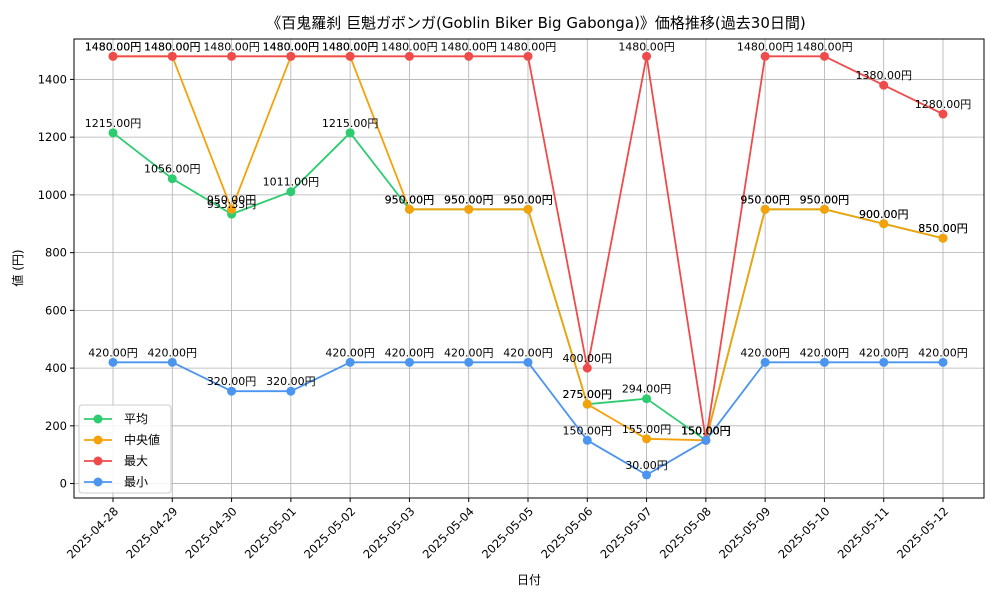 This screenshot has width=1000, height=600. Describe the element at coordinates (52, 137) in the screenshot. I see `y-tick-label: 1200` at that location.